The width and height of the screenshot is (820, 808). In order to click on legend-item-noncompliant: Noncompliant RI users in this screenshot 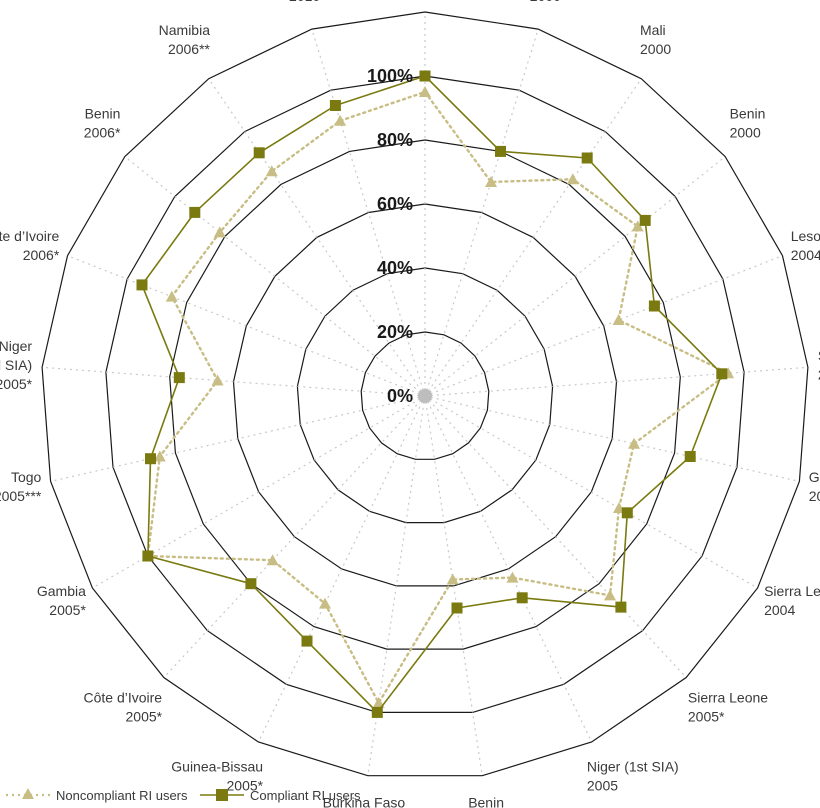, I will do `click(97, 795)`.